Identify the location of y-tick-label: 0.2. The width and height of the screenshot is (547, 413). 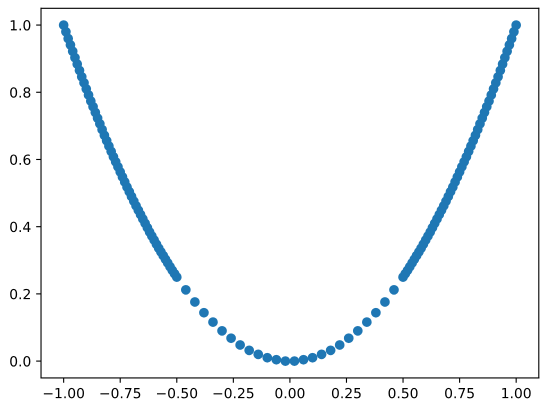
(20, 294).